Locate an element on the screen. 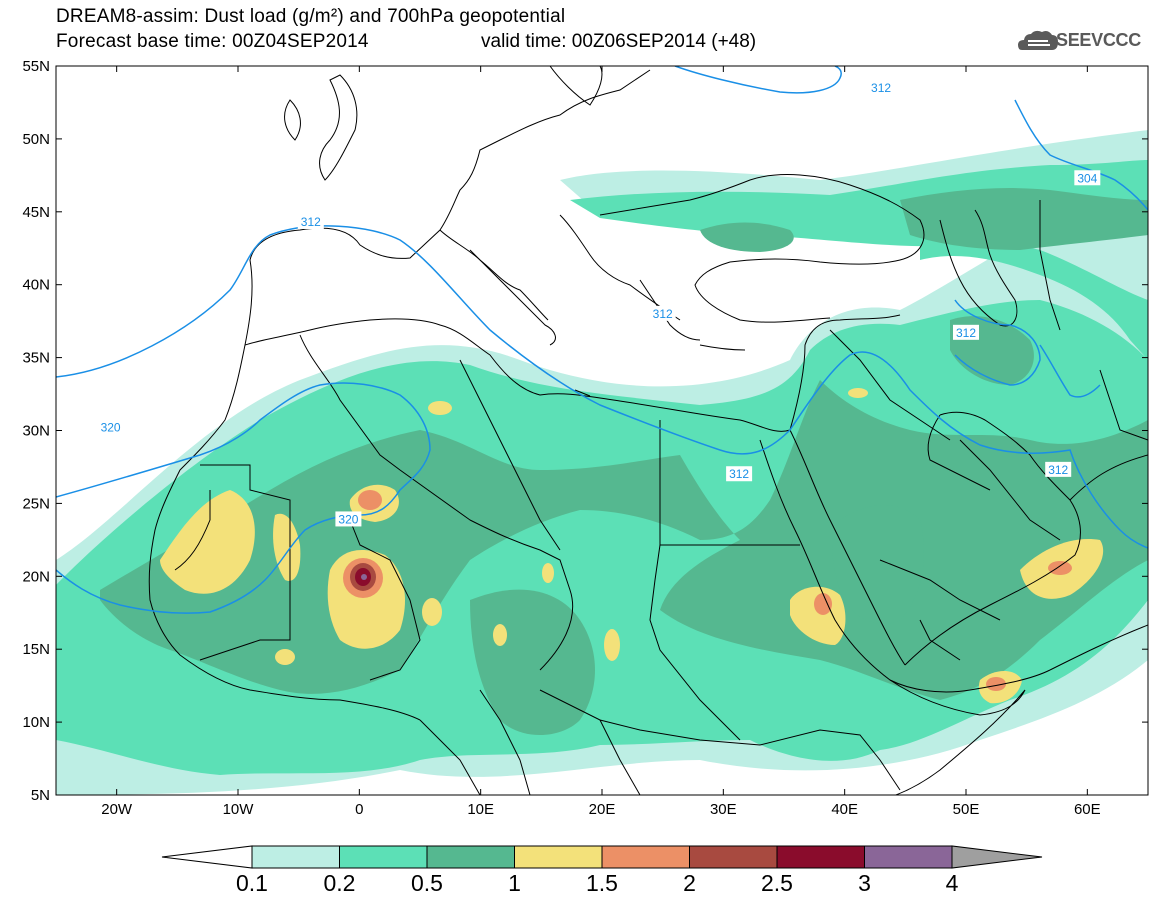 Image resolution: width=1165 pixels, height=907 pixels. lat-label: 20N is located at coordinates (36, 576).